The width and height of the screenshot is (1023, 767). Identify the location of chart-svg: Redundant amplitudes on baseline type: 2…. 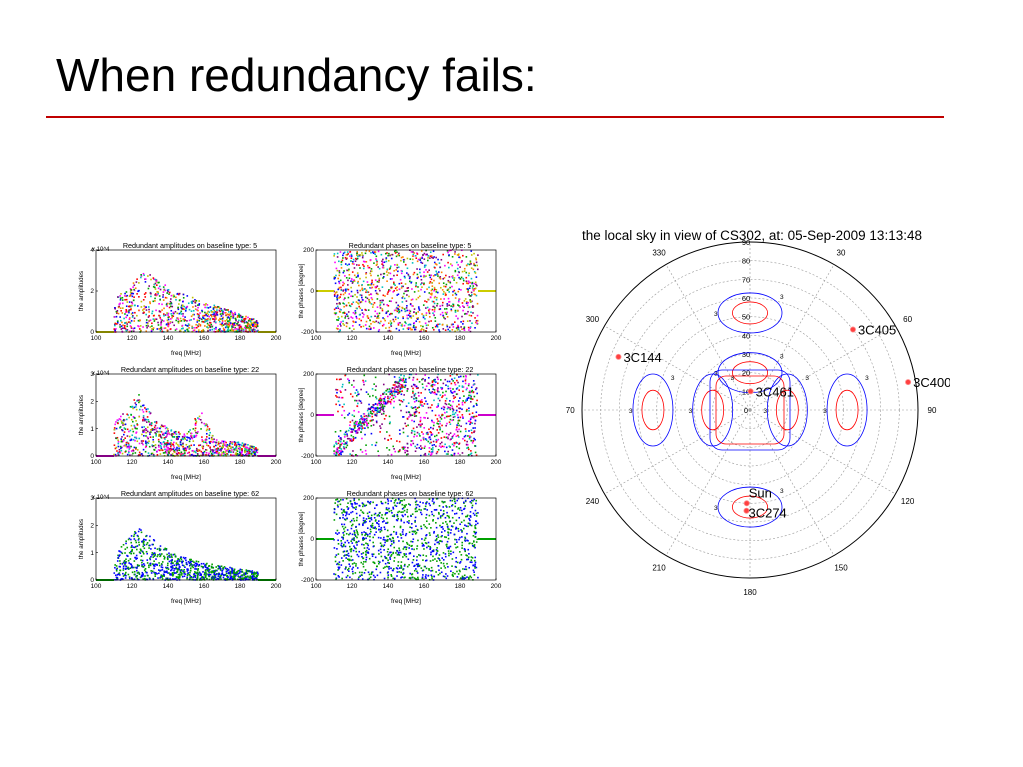
(180, 423).